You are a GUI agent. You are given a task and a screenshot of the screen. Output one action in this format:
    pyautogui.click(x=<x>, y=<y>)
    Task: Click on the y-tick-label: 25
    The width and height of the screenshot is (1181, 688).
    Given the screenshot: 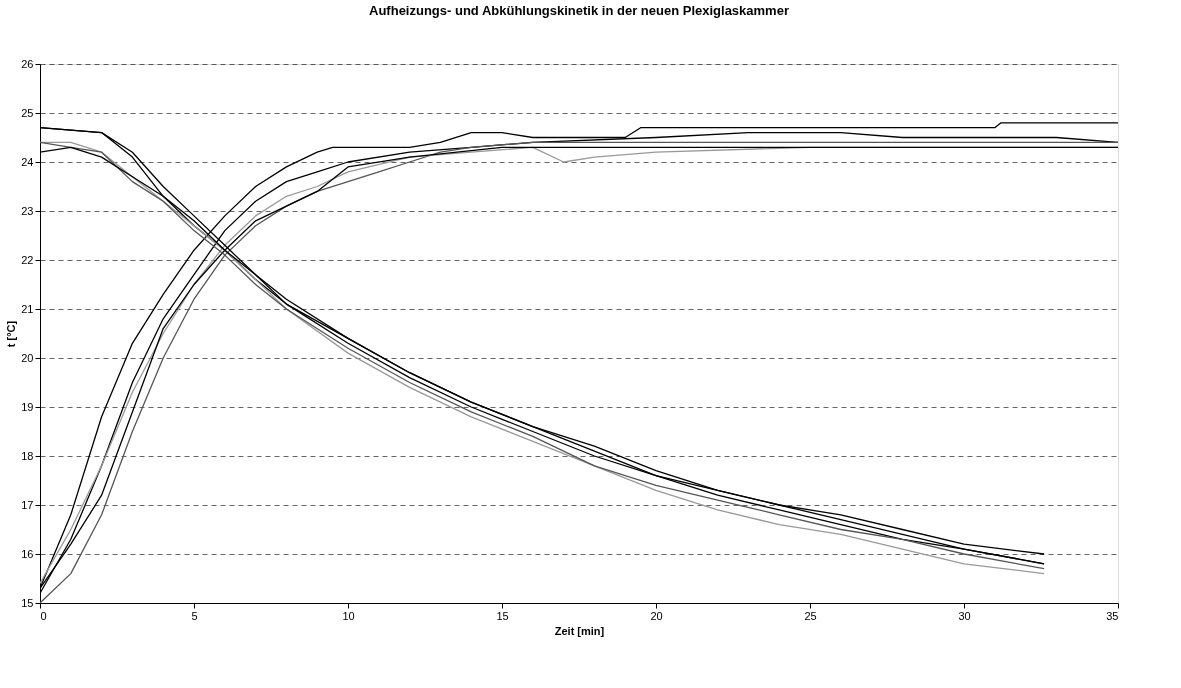 What is the action you would take?
    pyautogui.click(x=27, y=112)
    